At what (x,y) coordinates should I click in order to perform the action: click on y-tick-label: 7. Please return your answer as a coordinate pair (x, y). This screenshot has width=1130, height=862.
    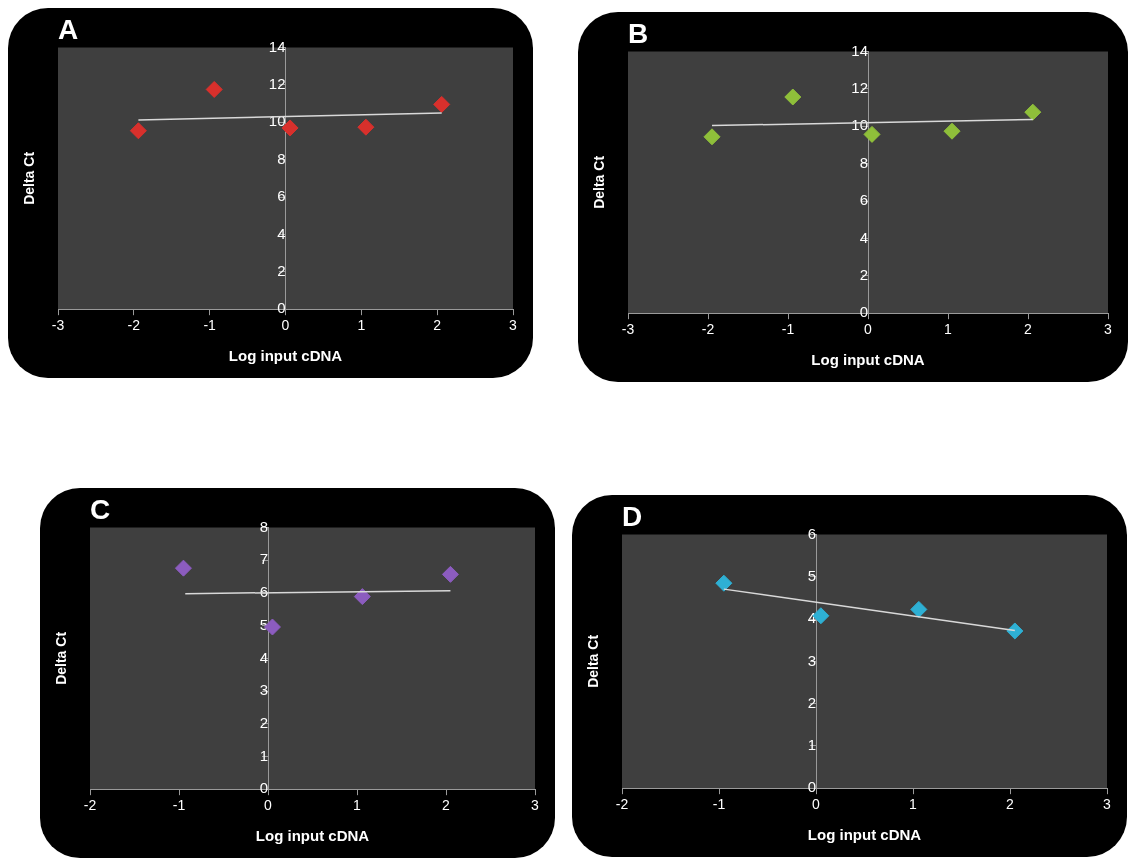
    Looking at the image, I should click on (263, 559).